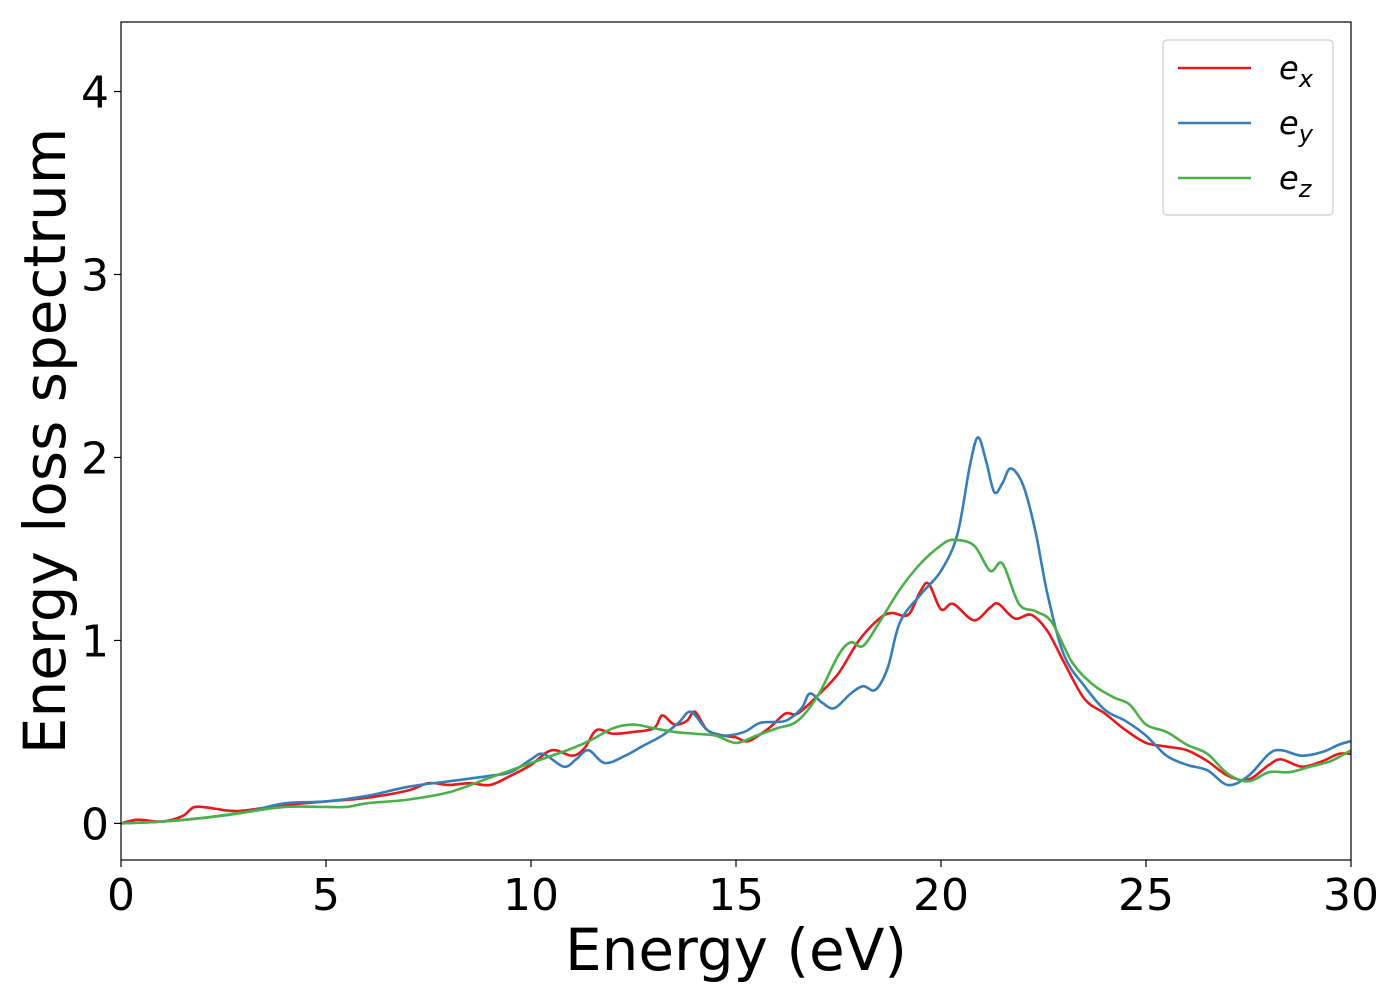  I want to click on x-axis: 0 5 10 15 20 25 30, so click(743, 890).